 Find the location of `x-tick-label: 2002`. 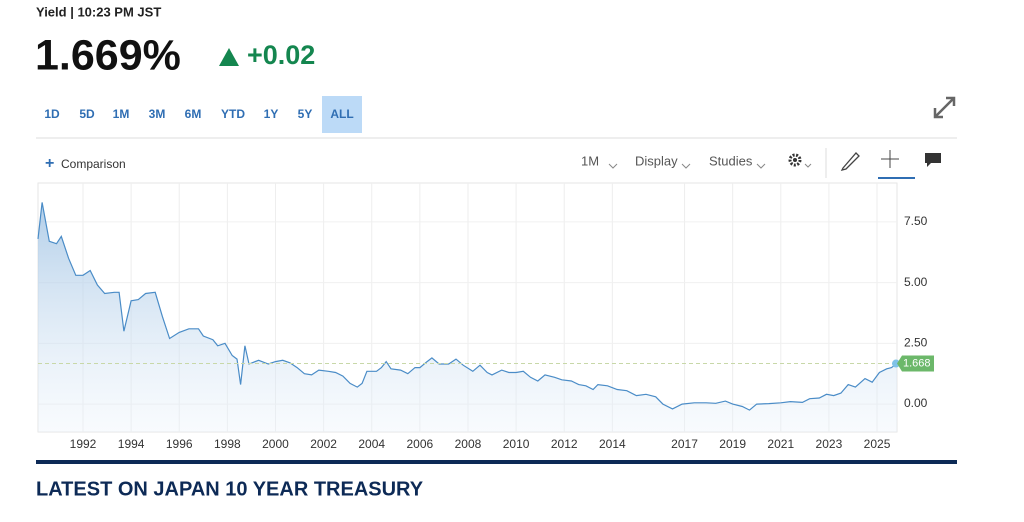

x-tick-label: 2002 is located at coordinates (323, 444).